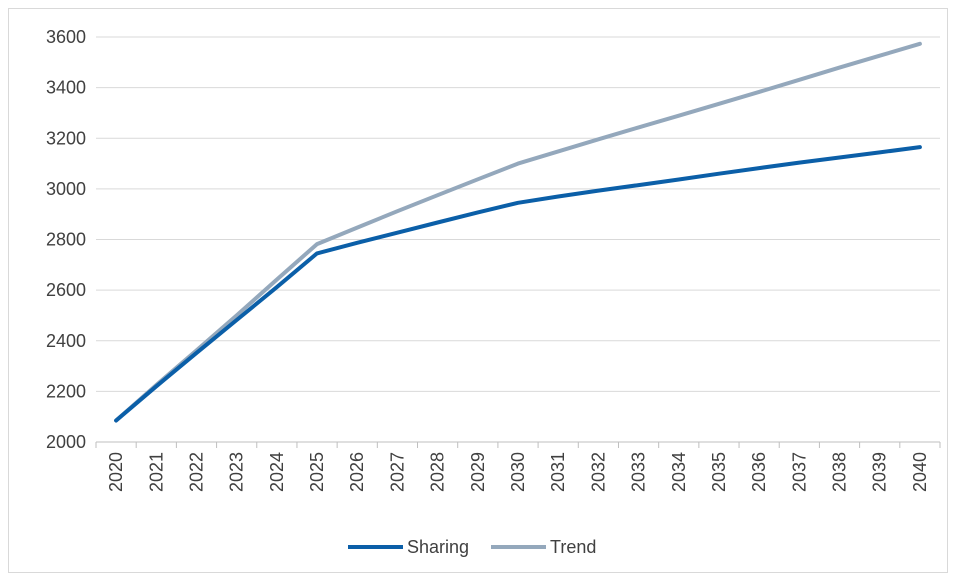  Describe the element at coordinates (277, 472) in the screenshot. I see `x-tick-label: 2024` at that location.